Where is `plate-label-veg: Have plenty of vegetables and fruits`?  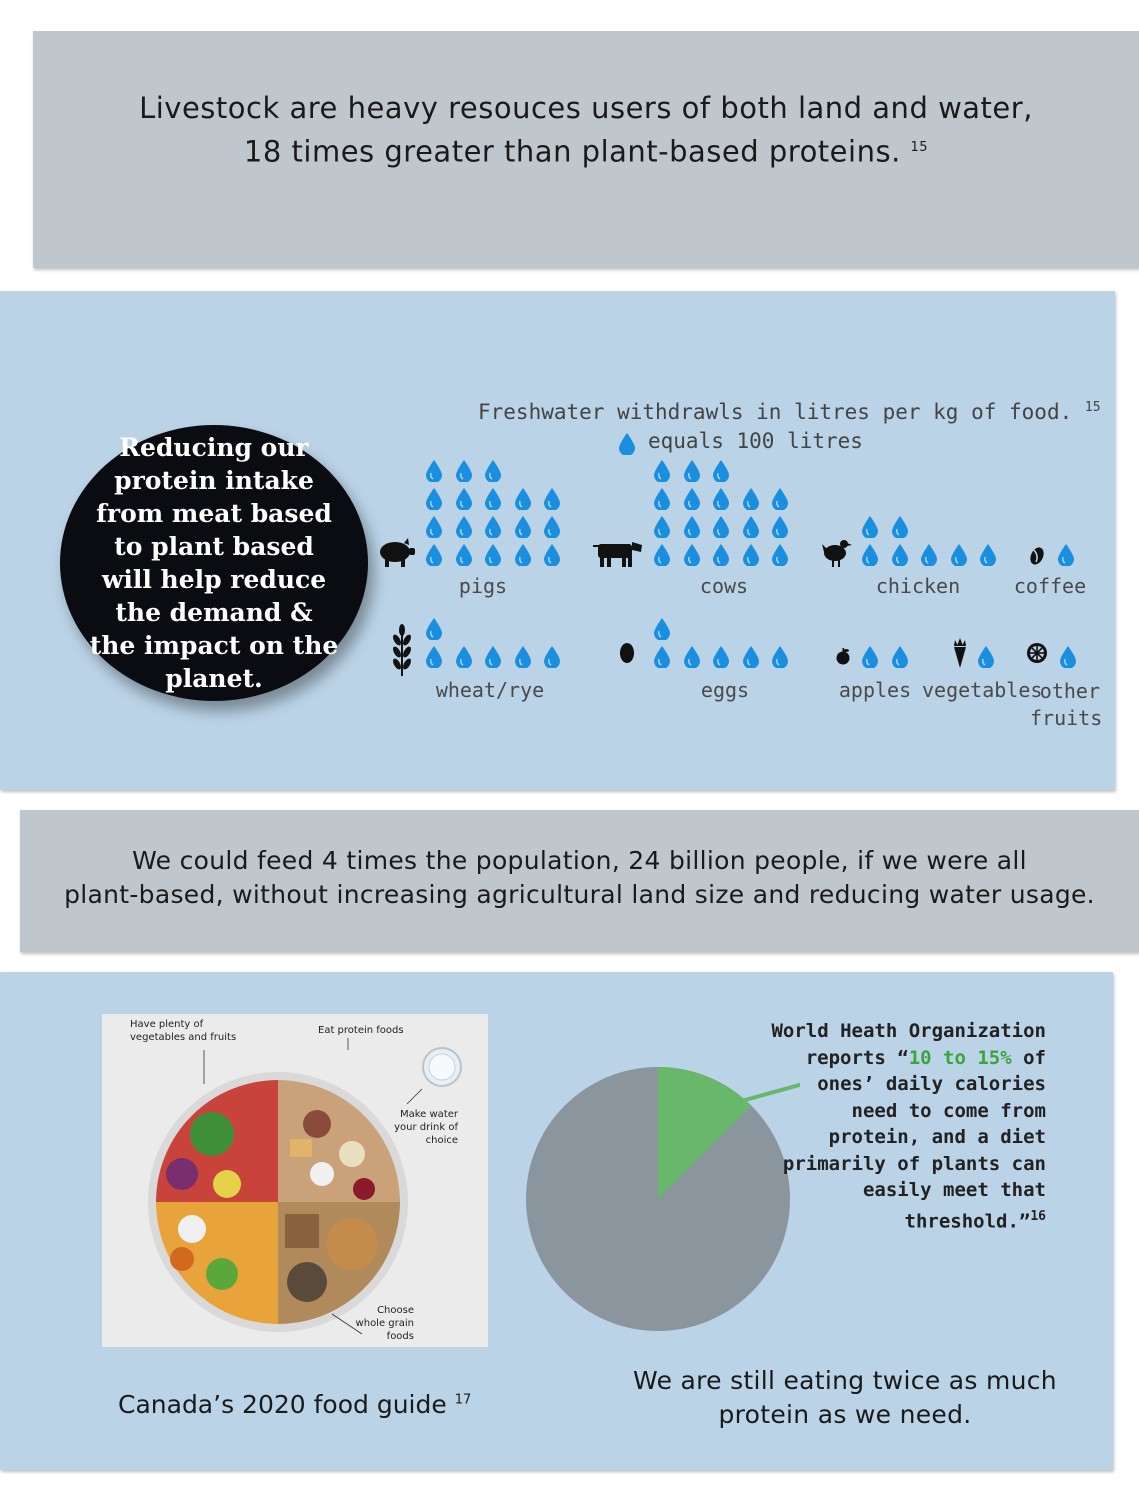 plate-label-veg: Have plenty of vegetables and fruits is located at coordinates (183, 1031).